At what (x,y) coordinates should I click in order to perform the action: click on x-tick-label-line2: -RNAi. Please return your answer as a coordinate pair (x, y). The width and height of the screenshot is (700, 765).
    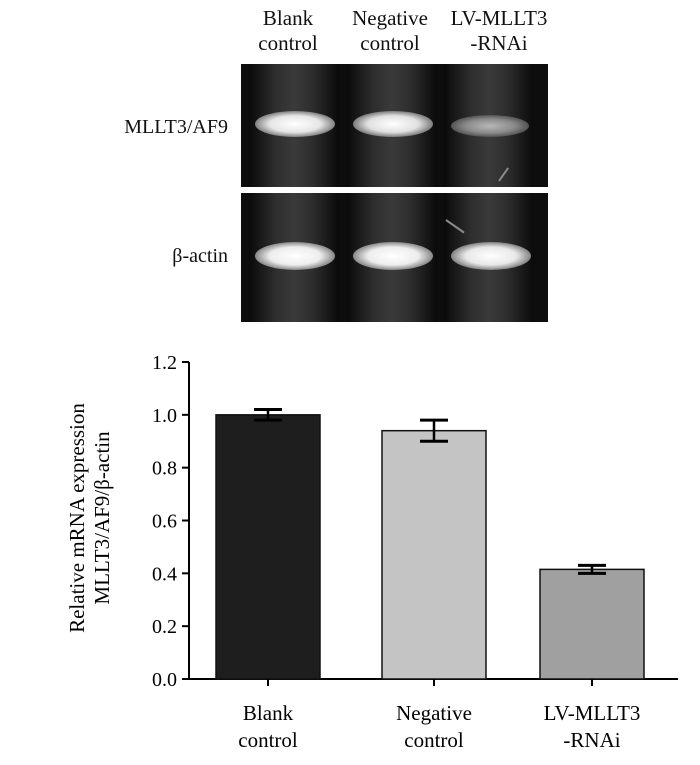
    Looking at the image, I should click on (591, 740).